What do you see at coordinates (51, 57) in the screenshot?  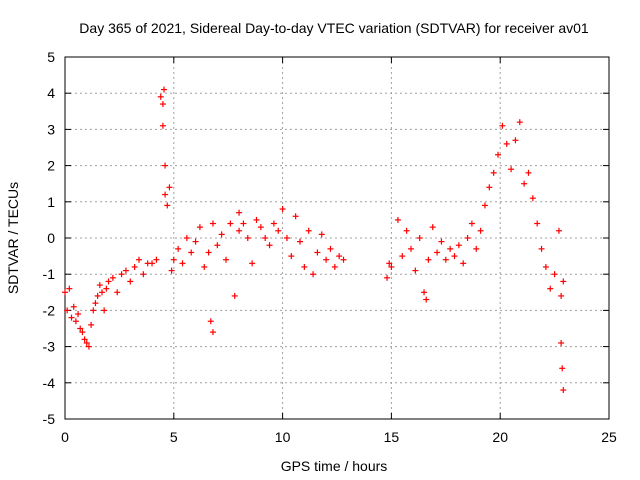 I see `y-tick-label: 5` at bounding box center [51, 57].